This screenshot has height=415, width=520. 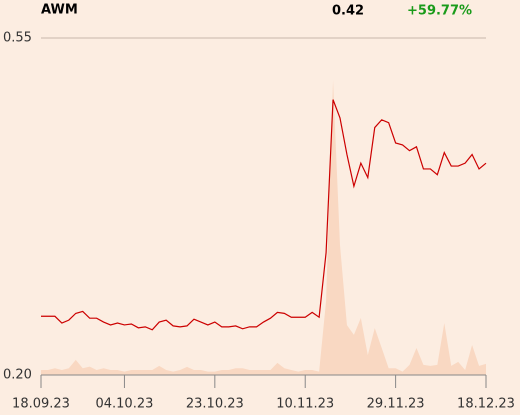 I want to click on y-tick-label: 0.20, so click(x=17, y=375).